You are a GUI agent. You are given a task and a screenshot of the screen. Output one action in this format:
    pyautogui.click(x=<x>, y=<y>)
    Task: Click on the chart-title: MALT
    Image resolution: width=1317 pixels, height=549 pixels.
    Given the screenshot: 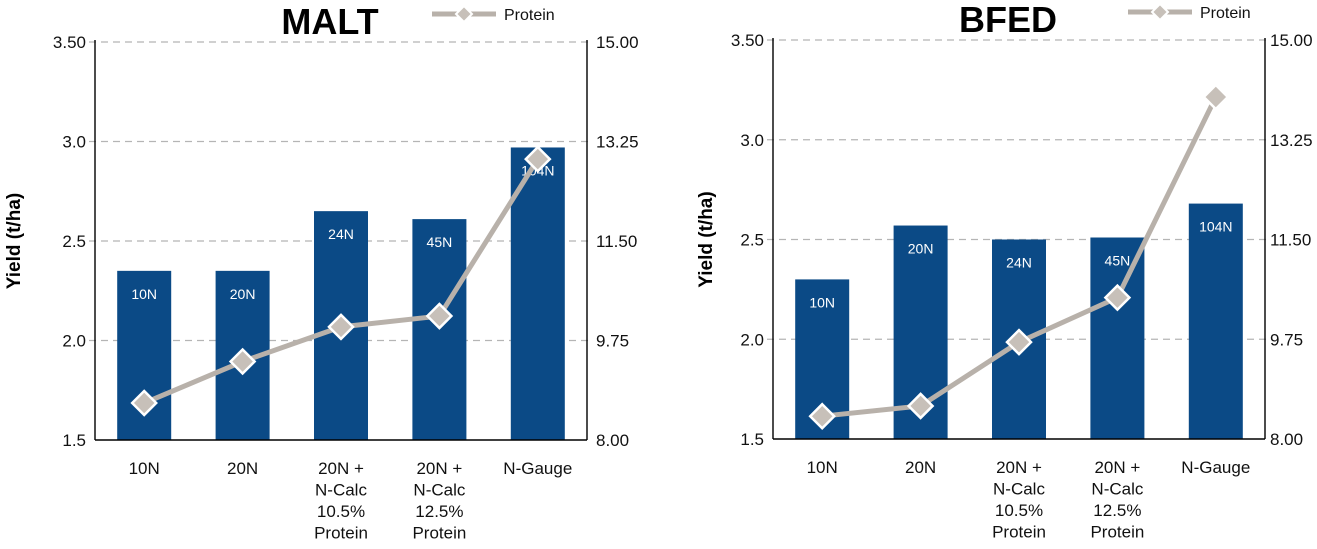 What is the action you would take?
    pyautogui.click(x=329, y=21)
    